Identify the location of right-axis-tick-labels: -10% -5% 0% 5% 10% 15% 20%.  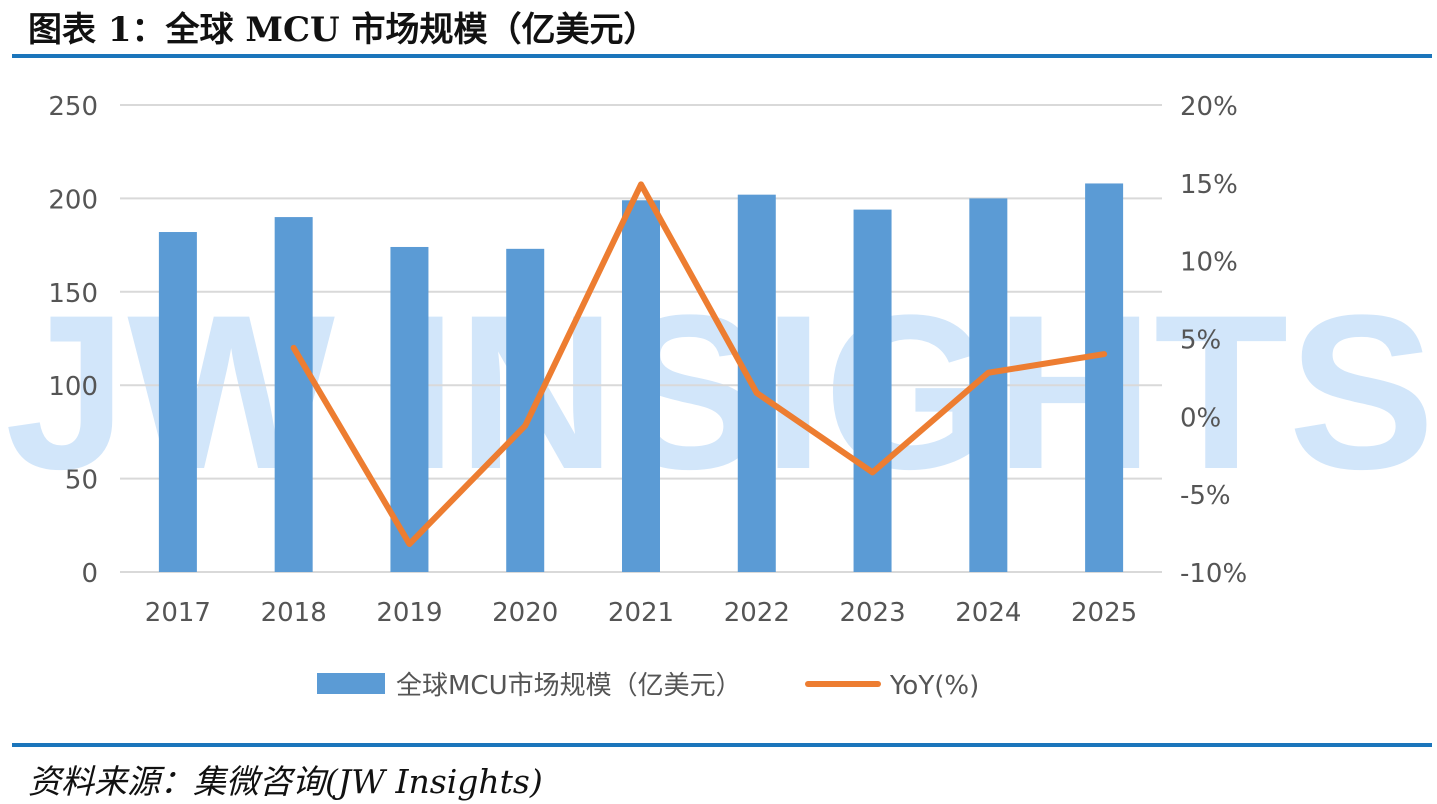
(1213, 340).